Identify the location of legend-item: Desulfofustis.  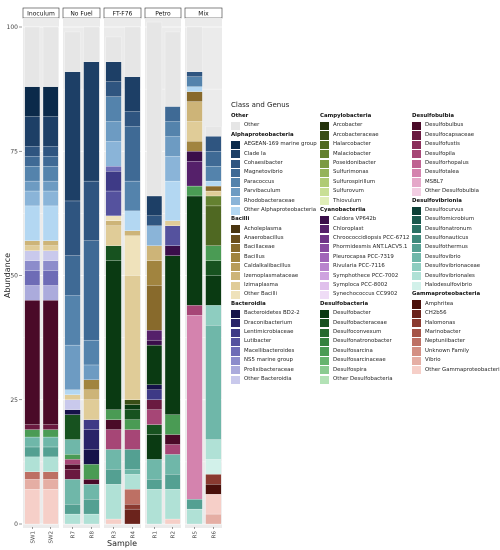
(456, 144).